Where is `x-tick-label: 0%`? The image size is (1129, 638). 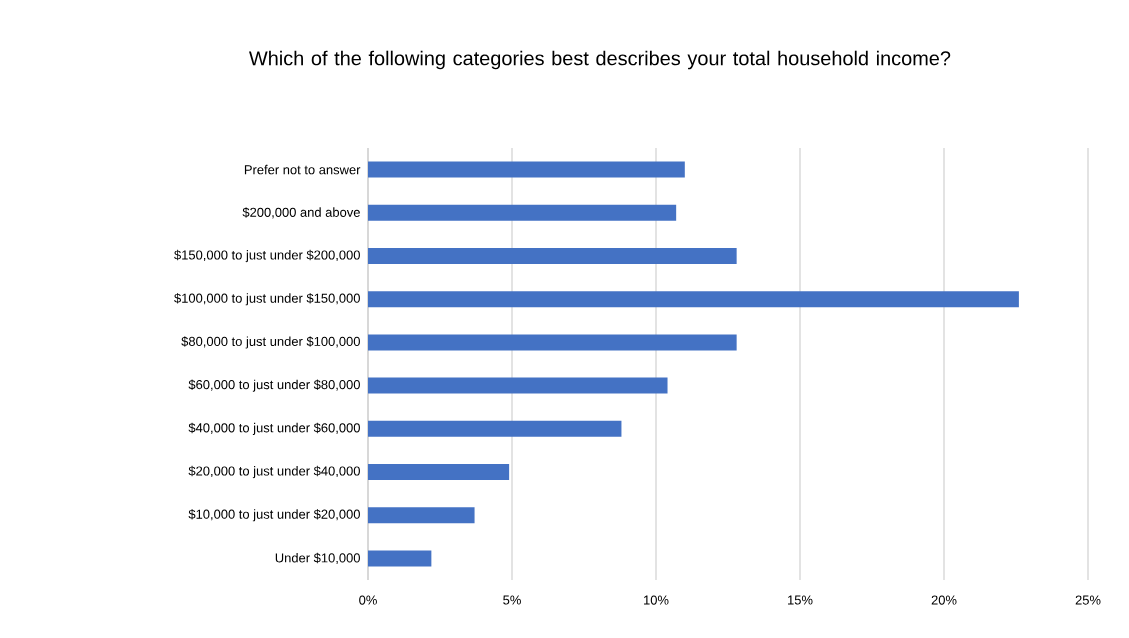
x-tick-label: 0% is located at coordinates (368, 600).